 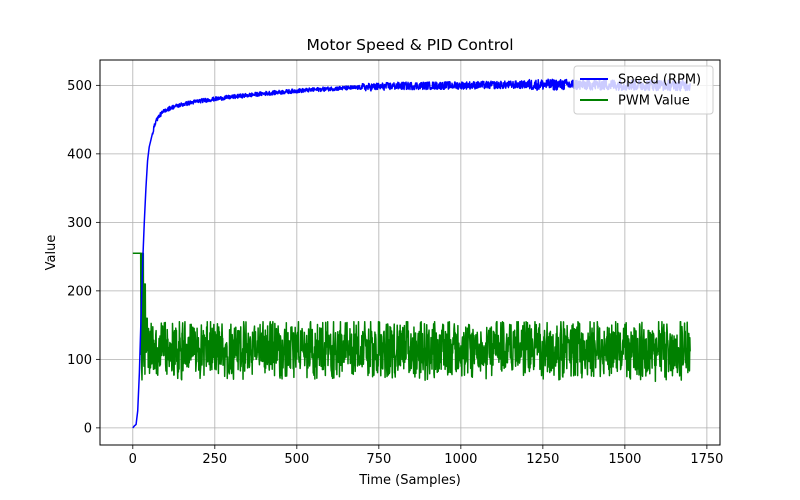 What do you see at coordinates (378, 459) in the screenshot?
I see `x-tick-label: 750` at bounding box center [378, 459].